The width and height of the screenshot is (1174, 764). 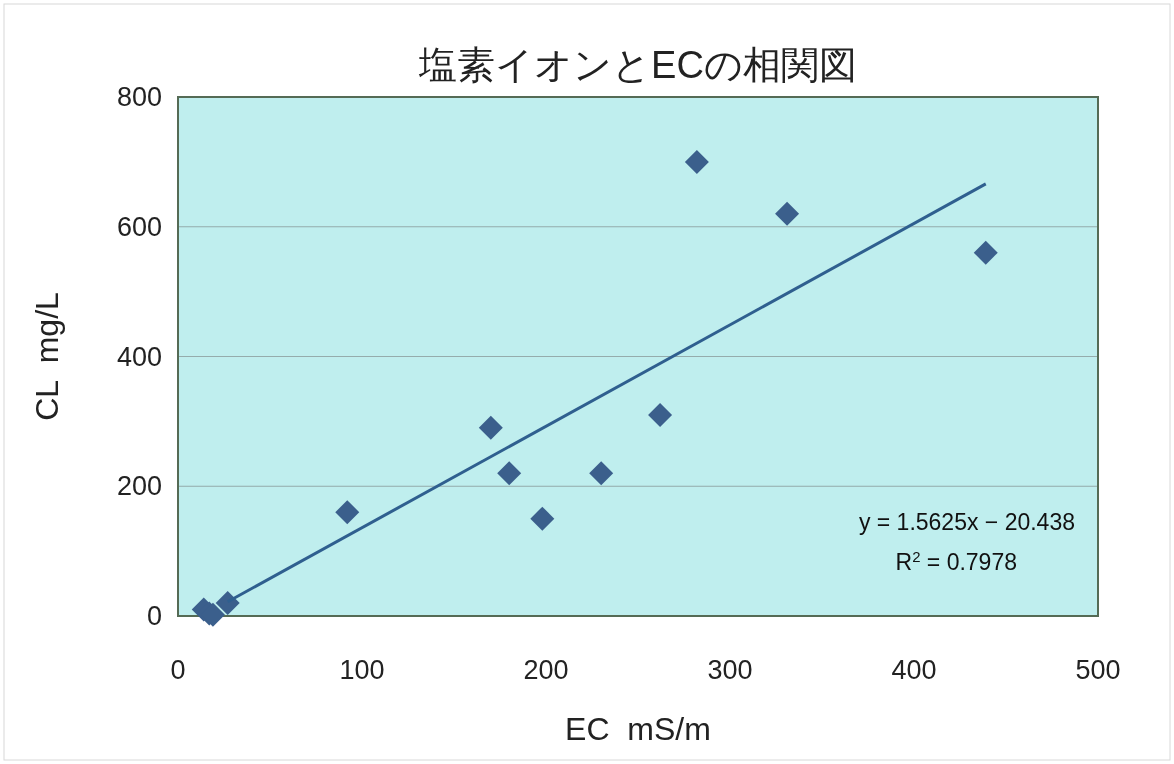 What do you see at coordinates (47, 356) in the screenshot?
I see `y-axis-title: CL mg/L` at bounding box center [47, 356].